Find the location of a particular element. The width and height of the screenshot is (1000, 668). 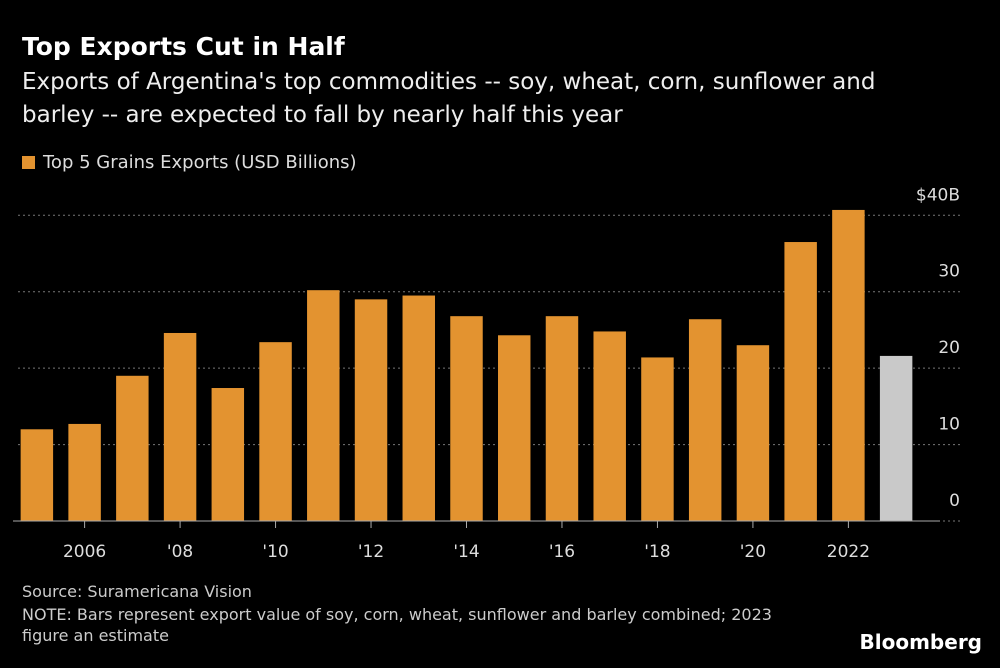

y-tick-label: 0 is located at coordinates (954, 501).